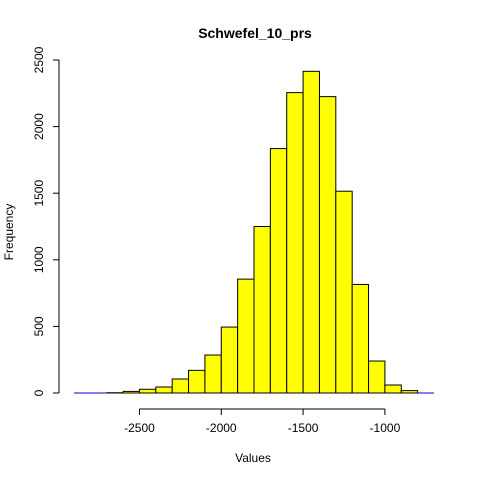  Describe the element at coordinates (221, 428) in the screenshot. I see `x-tick-label: -2000` at that location.